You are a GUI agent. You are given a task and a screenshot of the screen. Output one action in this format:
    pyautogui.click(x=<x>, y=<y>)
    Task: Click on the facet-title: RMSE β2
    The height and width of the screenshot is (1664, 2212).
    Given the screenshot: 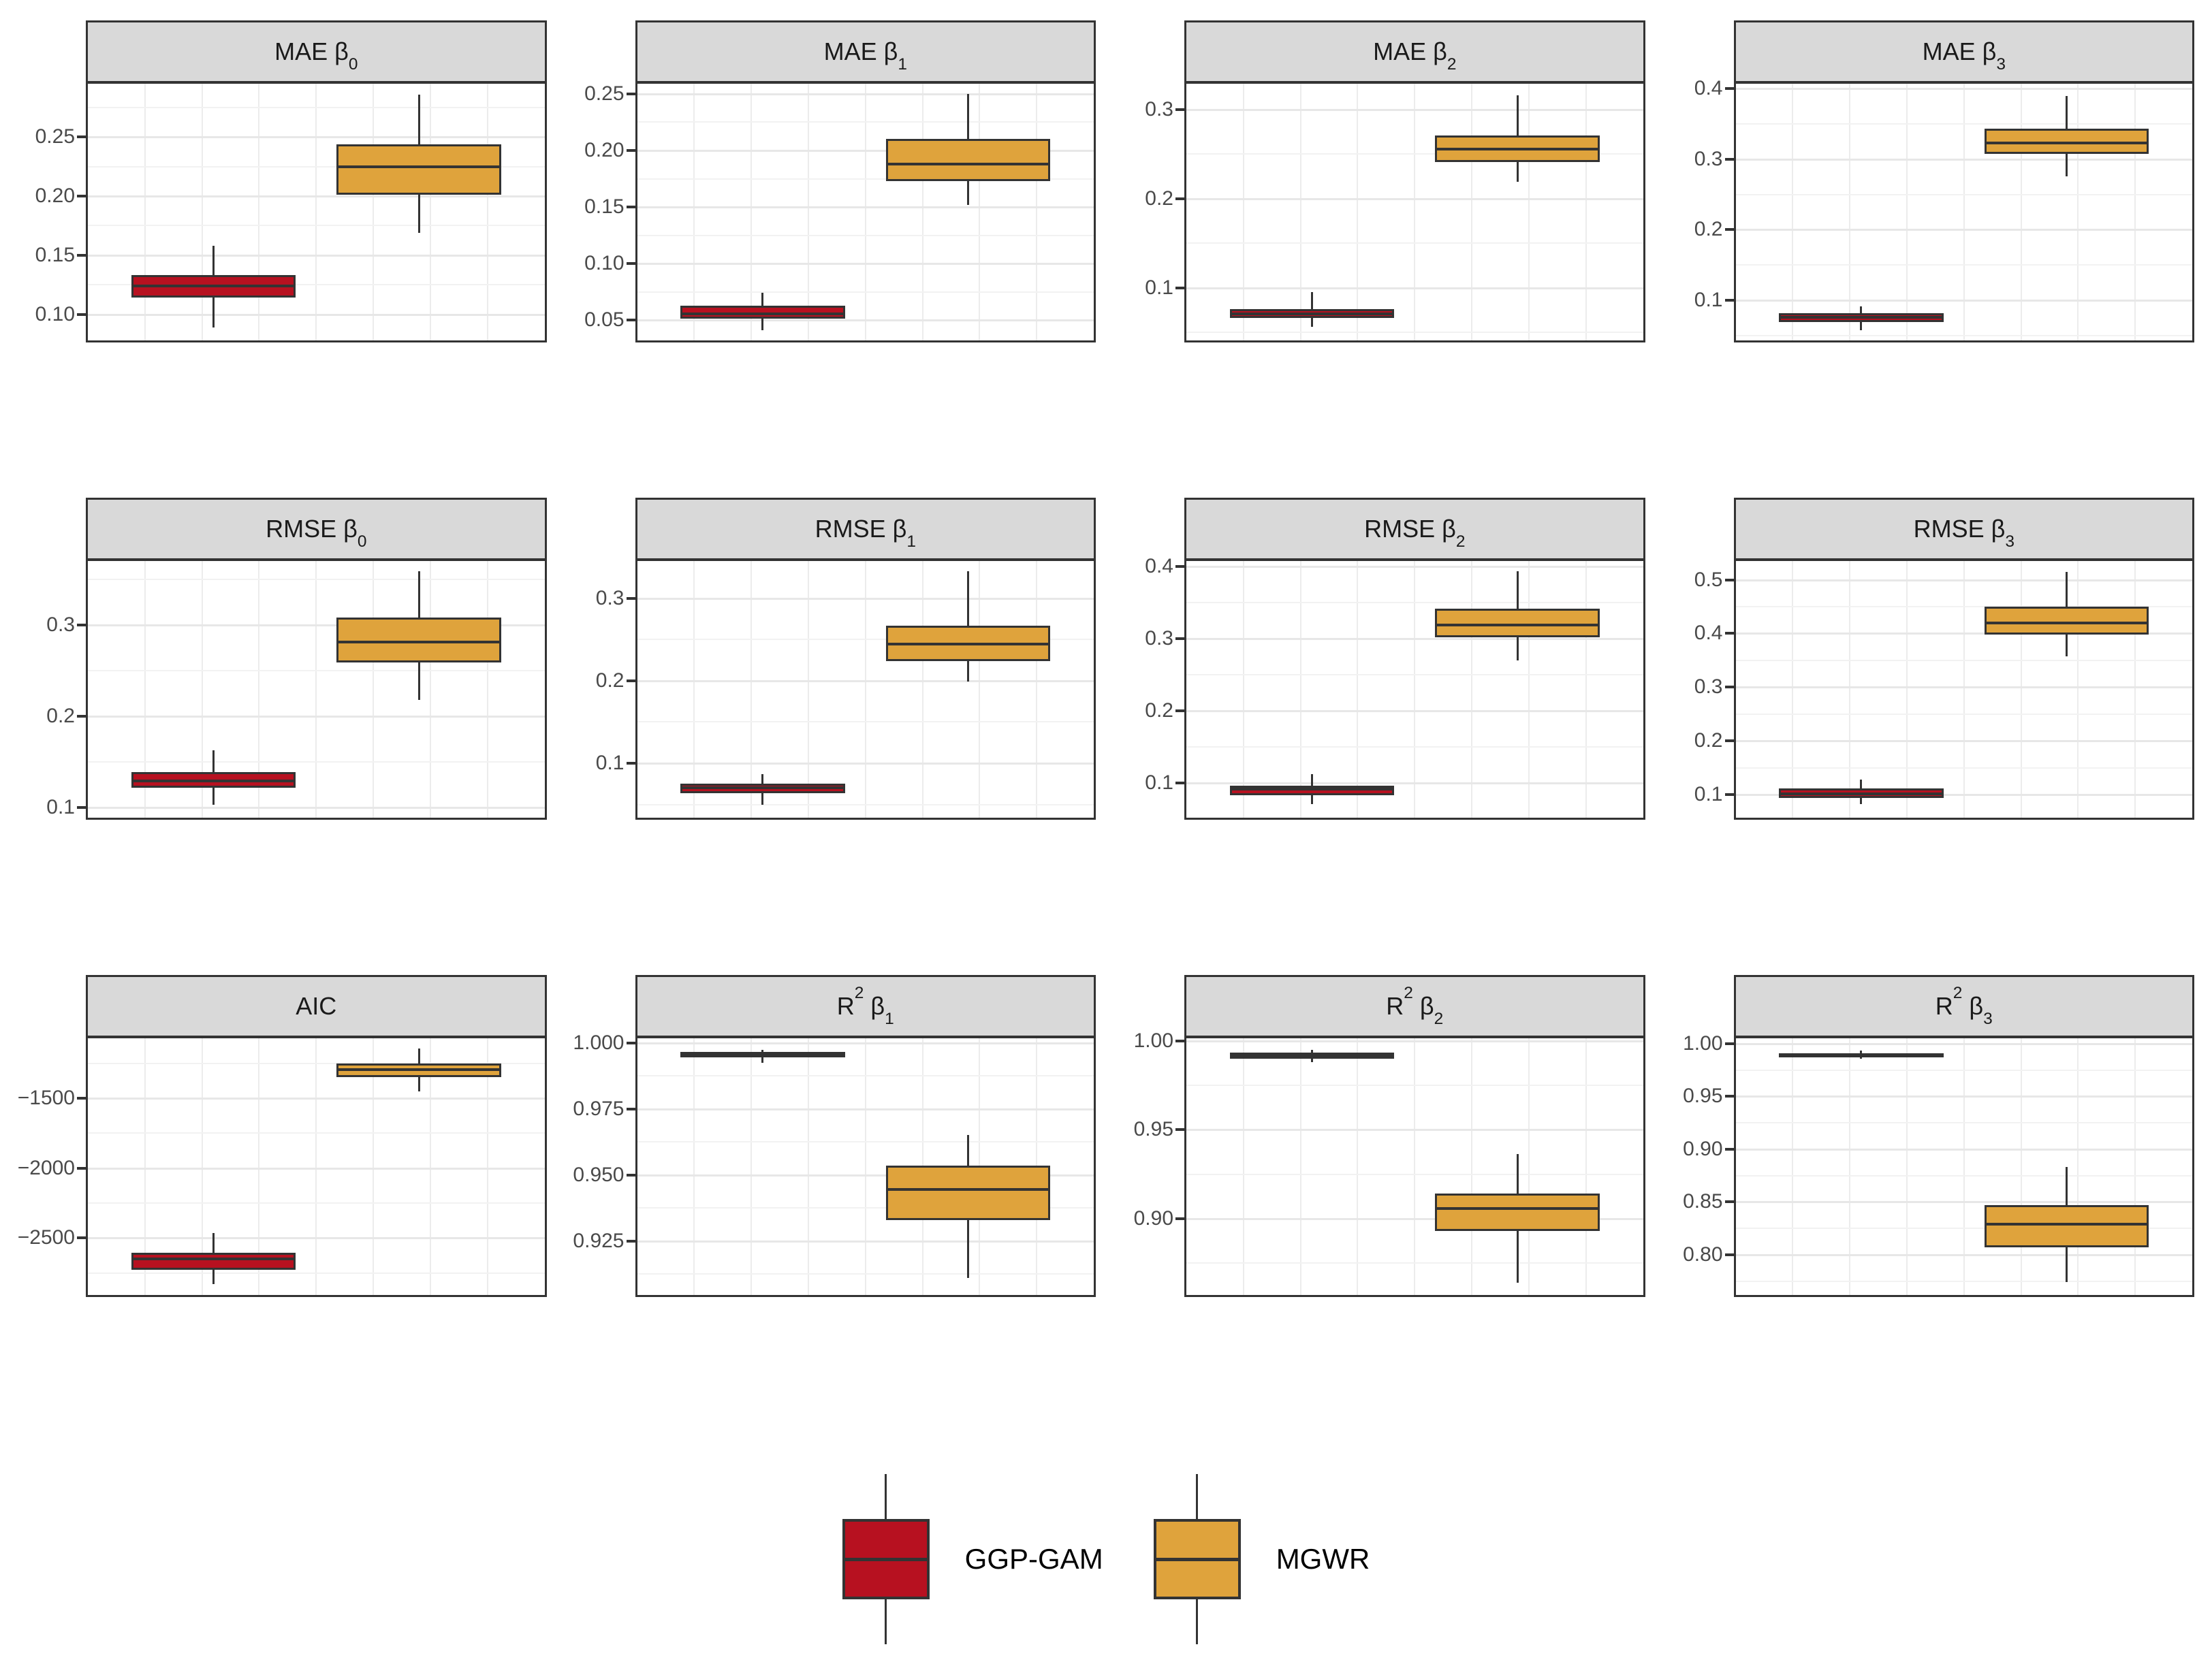 What is the action you would take?
    pyautogui.click(x=1415, y=533)
    